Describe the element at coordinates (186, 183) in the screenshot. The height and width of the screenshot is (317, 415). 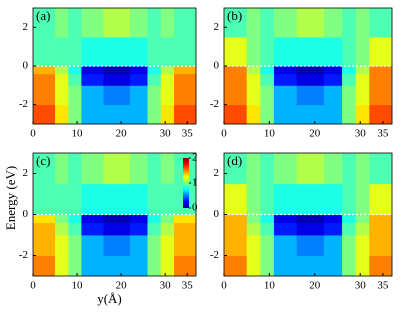
I see `colorbar` at that location.